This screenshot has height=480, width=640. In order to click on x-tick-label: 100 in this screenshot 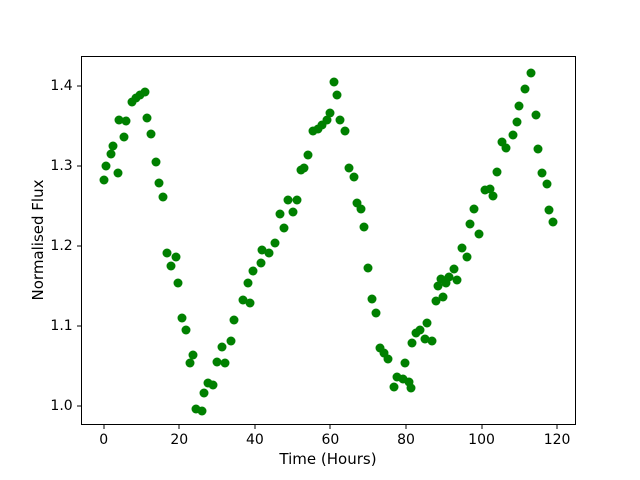, I will do `click(481, 440)`.